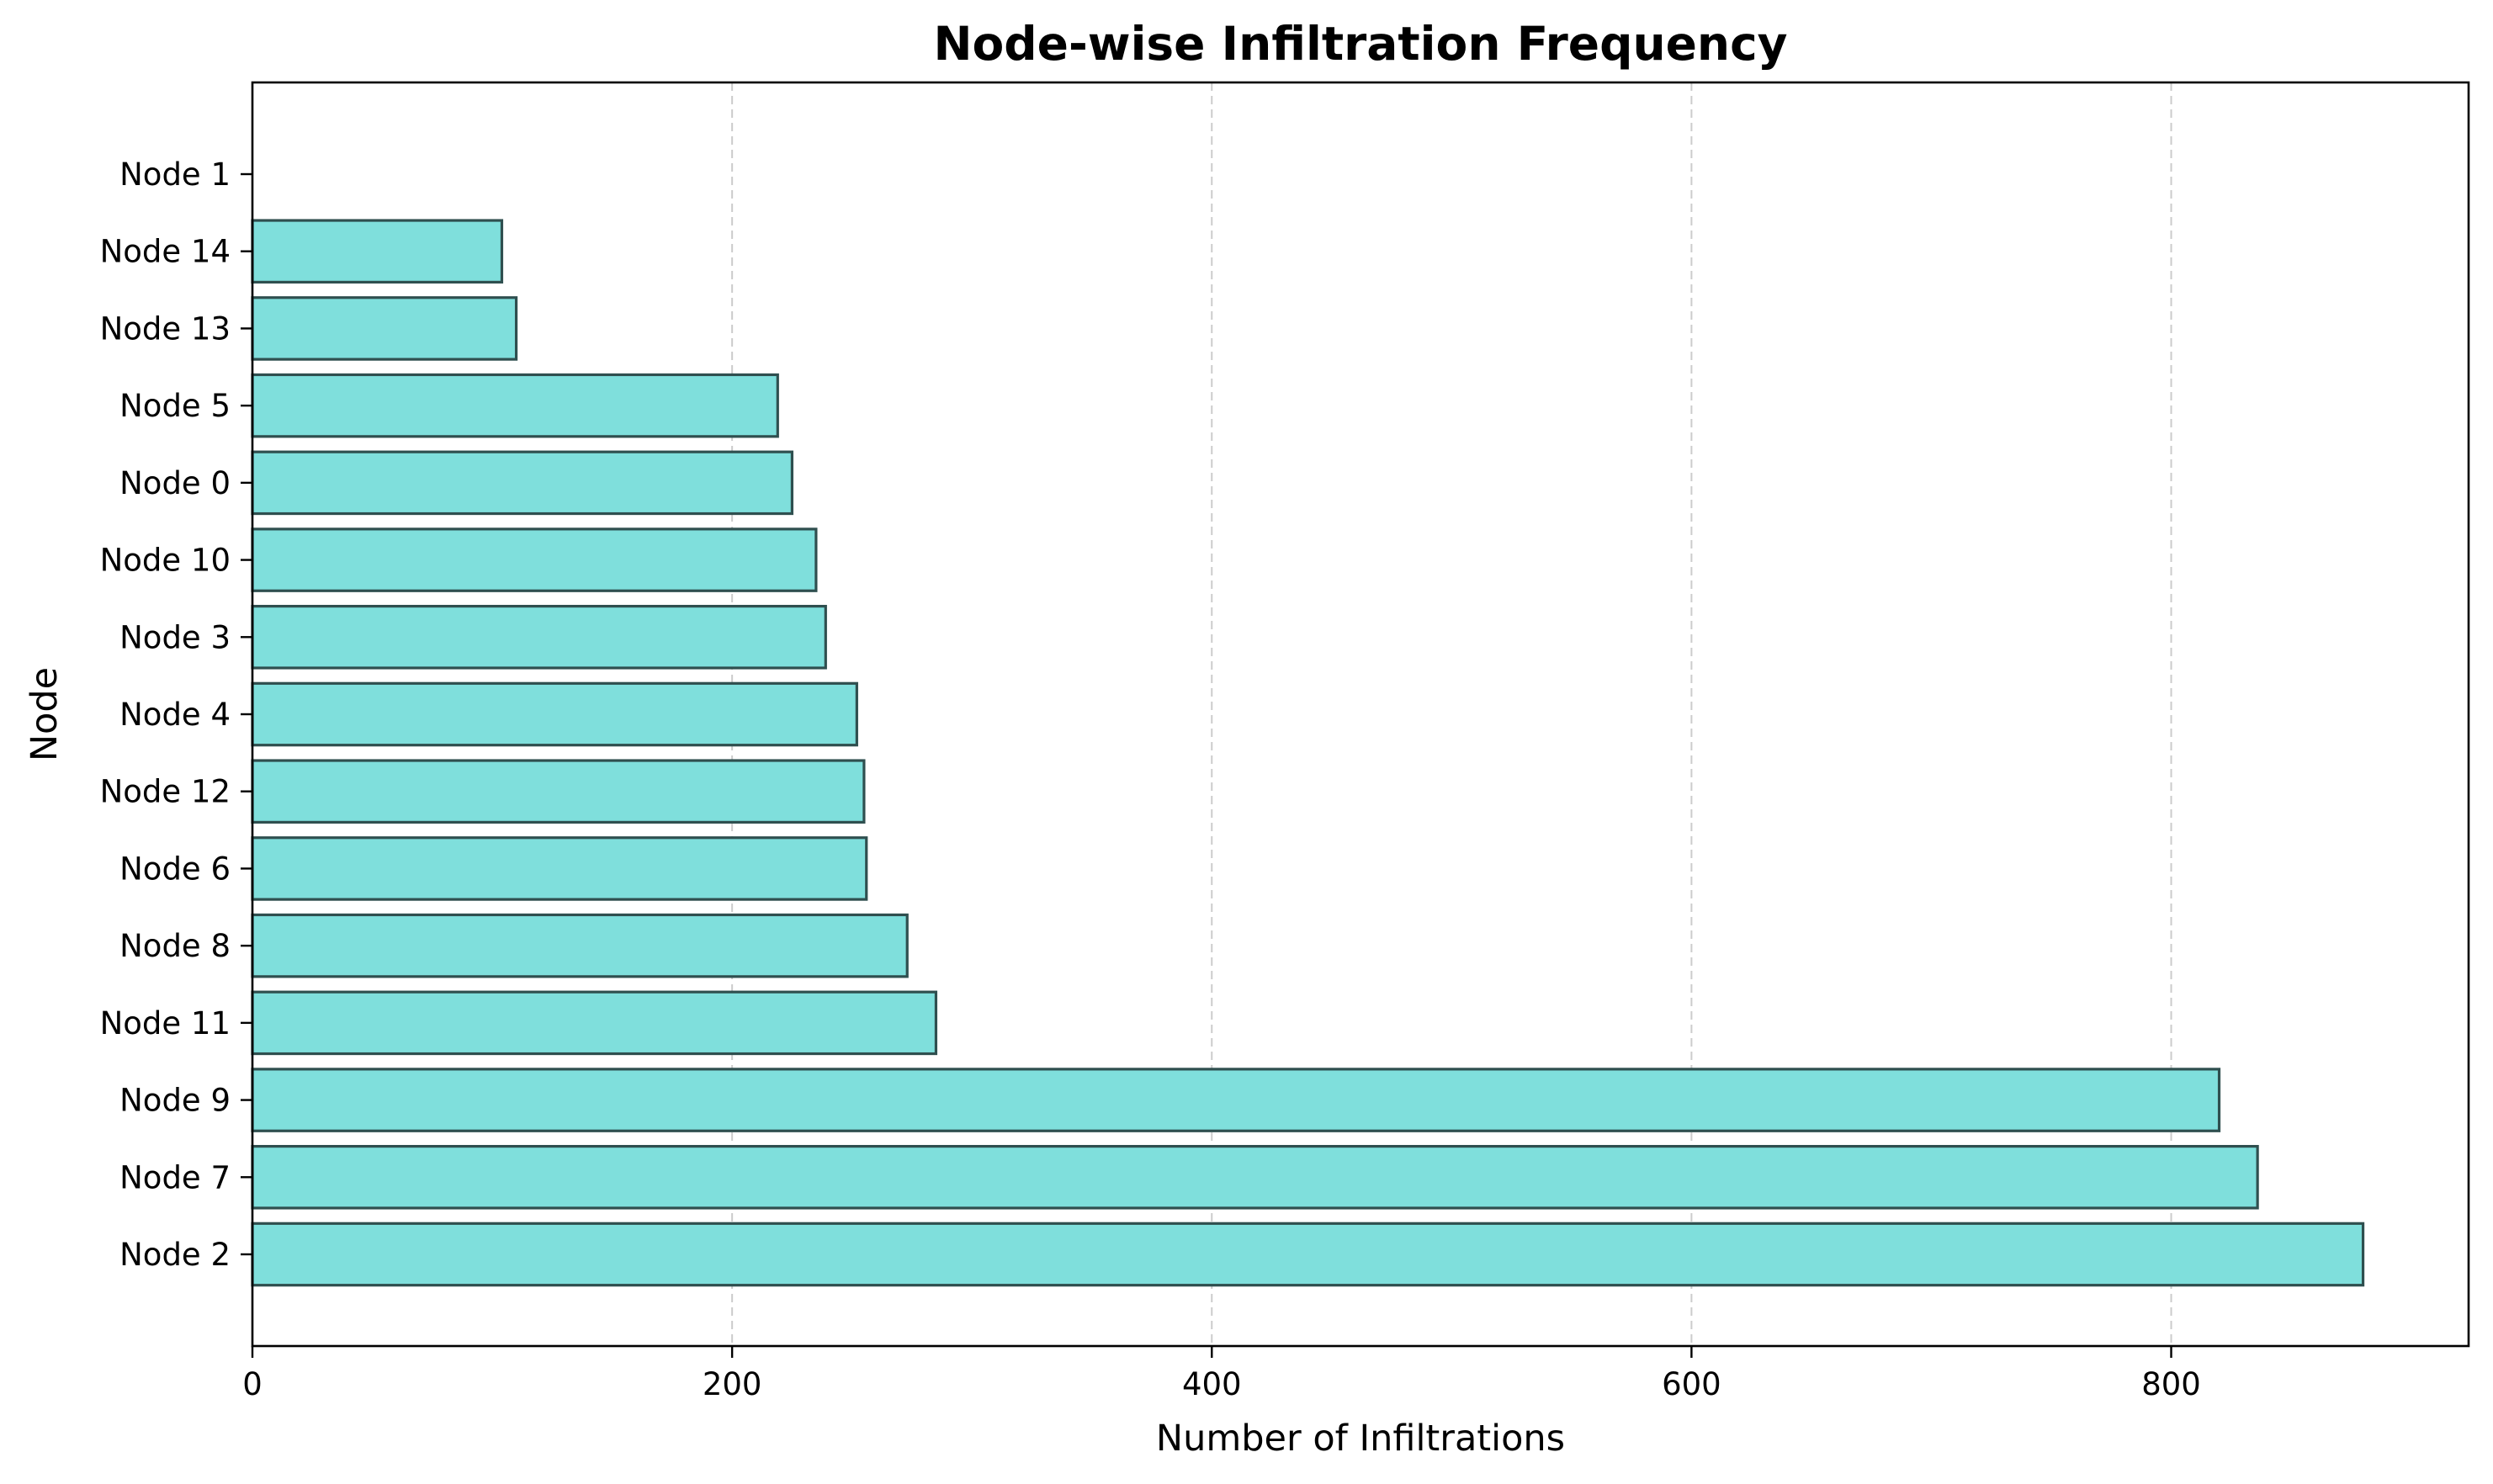  I want to click on y-tick-label: Node 9, so click(175, 1101).